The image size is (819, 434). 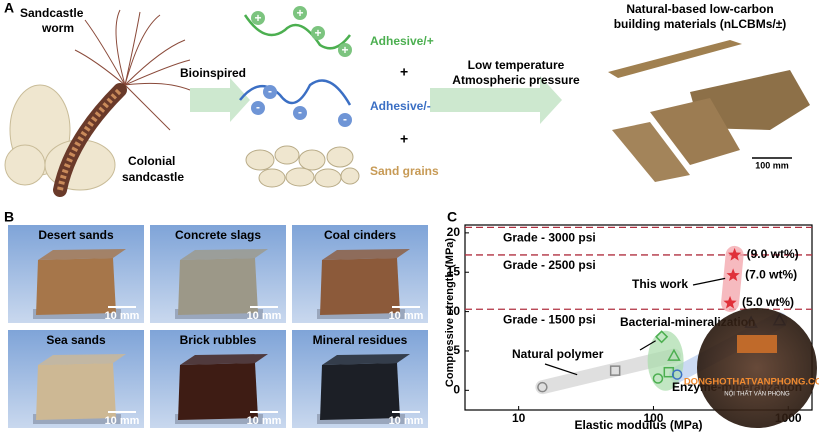 I want to click on x-tick-label: 100, so click(x=653, y=418).